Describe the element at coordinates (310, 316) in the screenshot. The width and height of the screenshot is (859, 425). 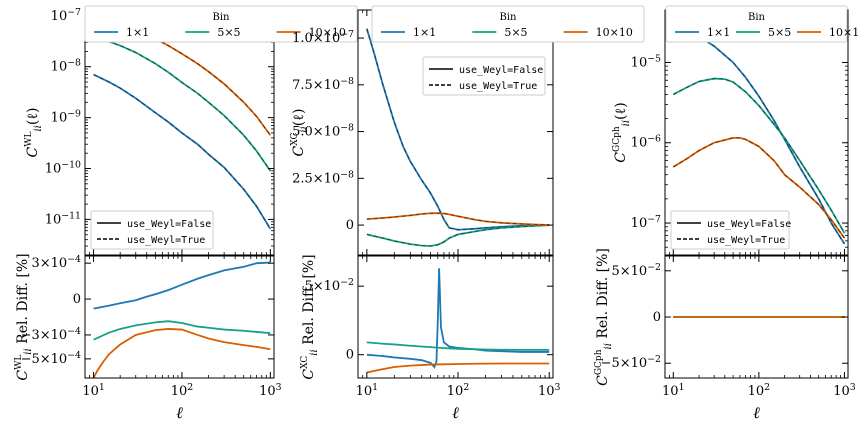
I see `y-axis-label: CXCii Rel. Diff. [%]` at that location.